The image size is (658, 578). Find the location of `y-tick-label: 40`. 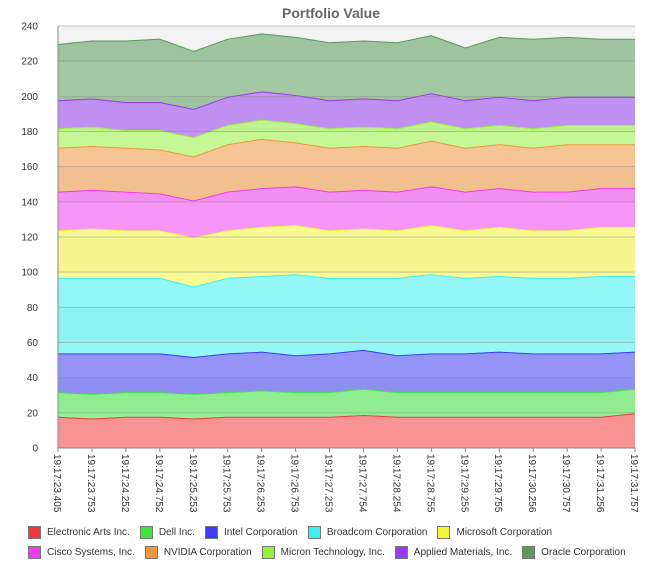

y-tick-label: 40 is located at coordinates (33, 378).